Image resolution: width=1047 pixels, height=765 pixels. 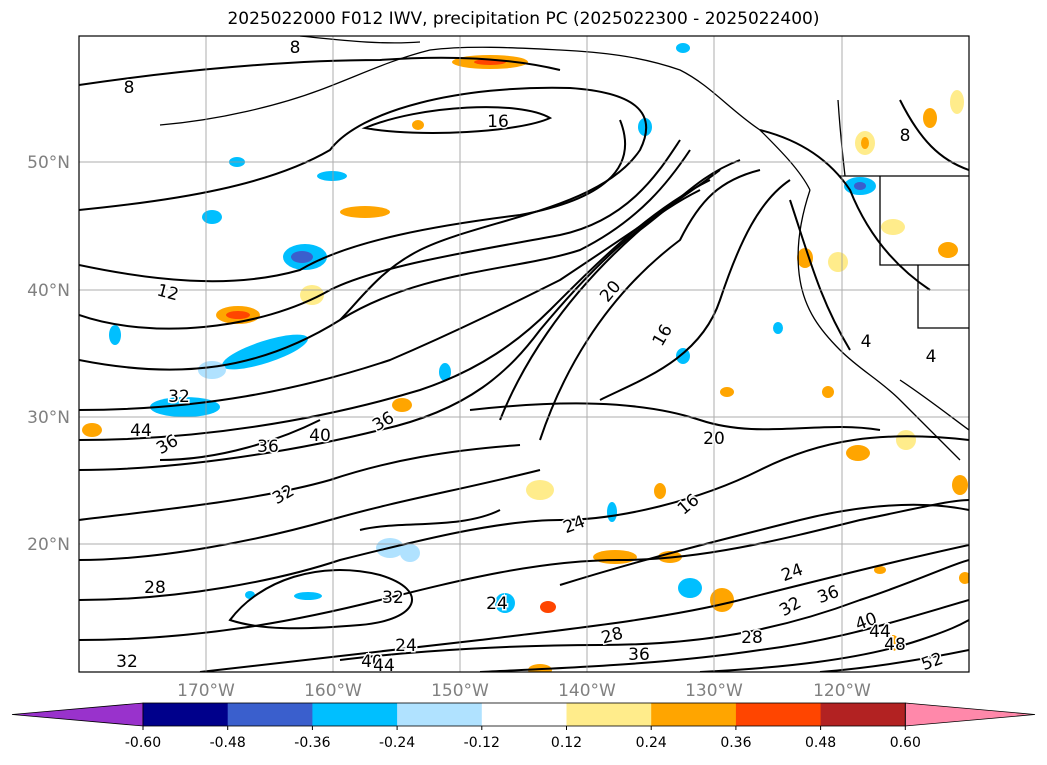 I want to click on contour-label: 20, so click(x=714, y=439).